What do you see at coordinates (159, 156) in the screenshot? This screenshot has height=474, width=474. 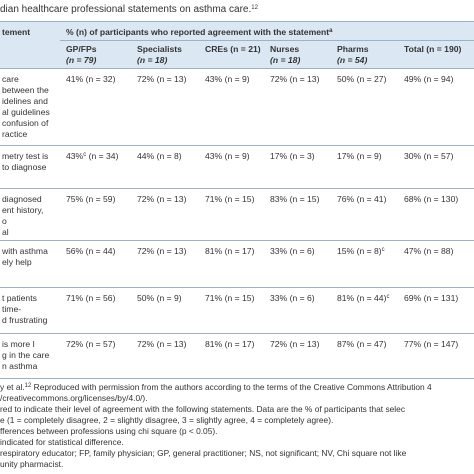 I see `cell-text: 44% (n = 8)` at bounding box center [159, 156].